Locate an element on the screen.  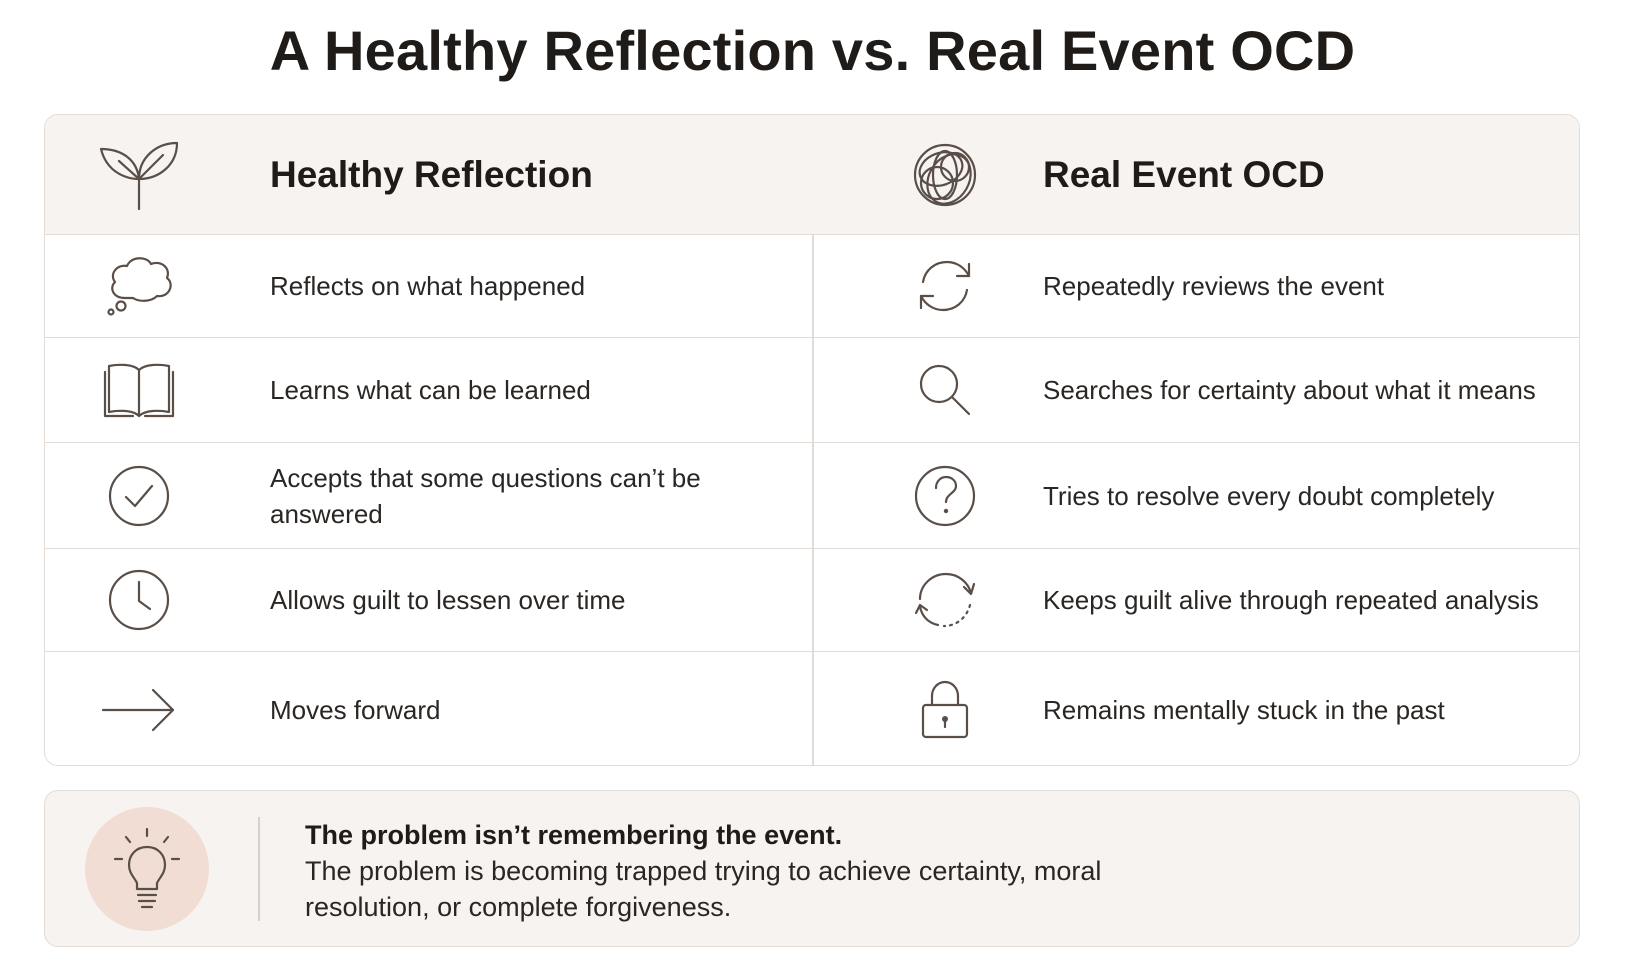
row-cell-healthy: Reflects on what happened is located at coordinates (428, 286).